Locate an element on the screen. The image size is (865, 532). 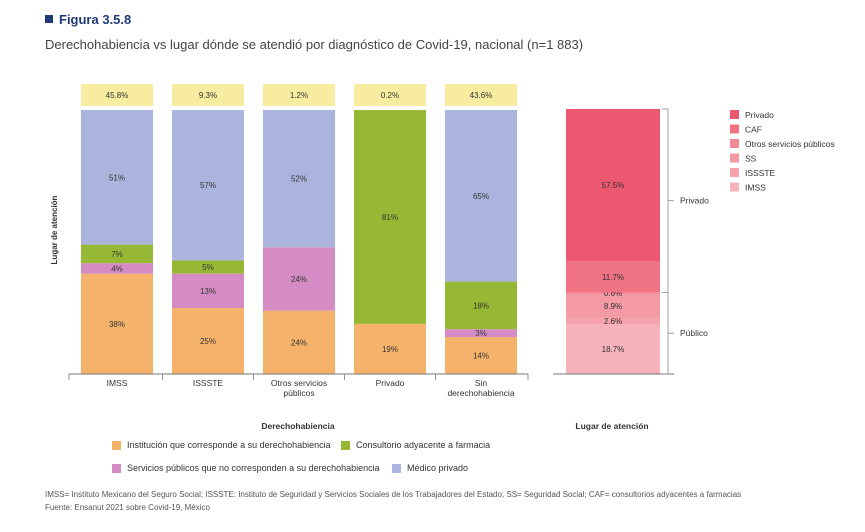
top-label: 45.8% is located at coordinates (117, 95).